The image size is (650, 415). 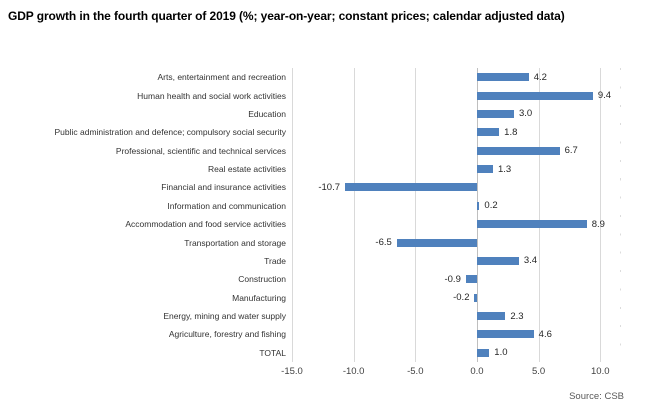 I want to click on category-label: Information and communication, so click(x=226, y=205).